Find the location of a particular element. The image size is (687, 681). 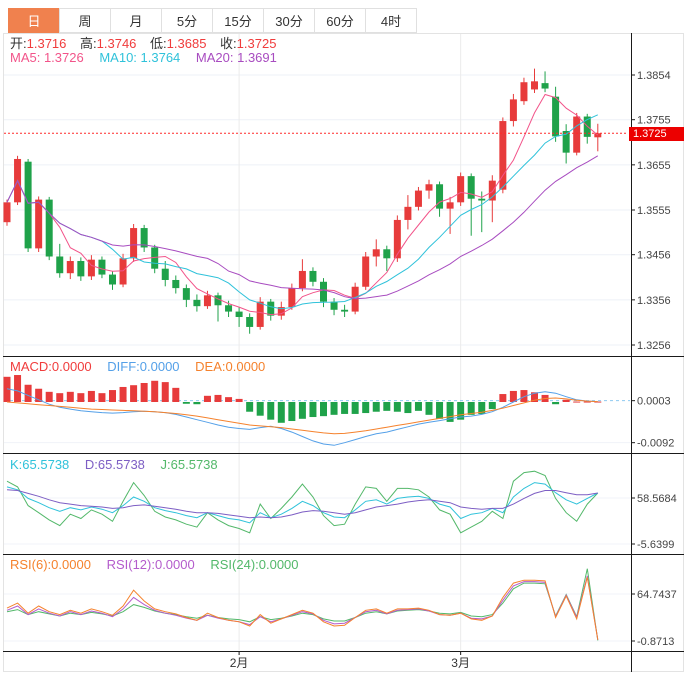

tab-day: 日 is located at coordinates (34, 20).